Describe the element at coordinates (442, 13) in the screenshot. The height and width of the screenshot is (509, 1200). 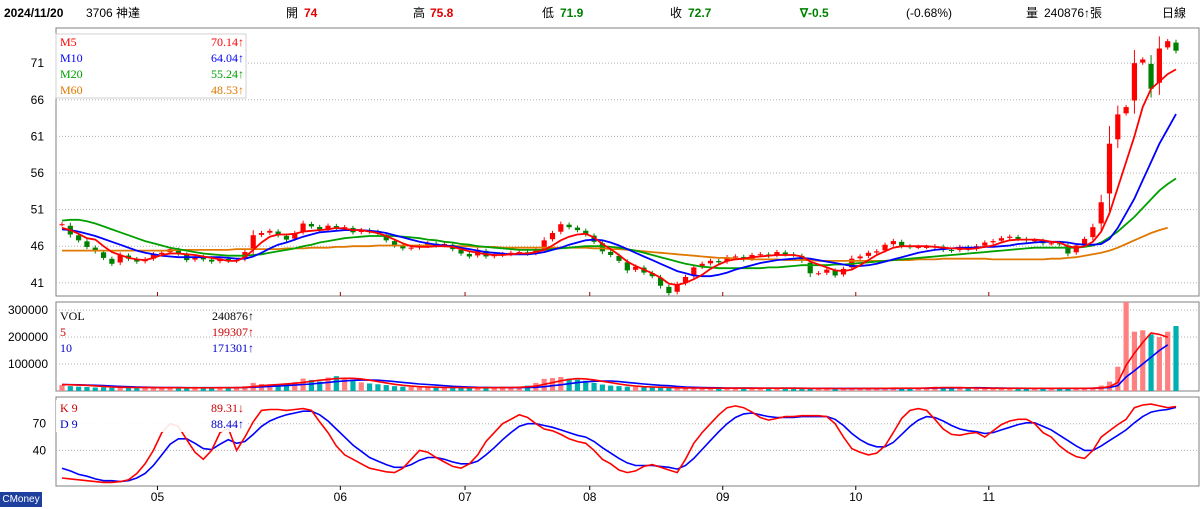
I see `high-value: 75.8` at that location.